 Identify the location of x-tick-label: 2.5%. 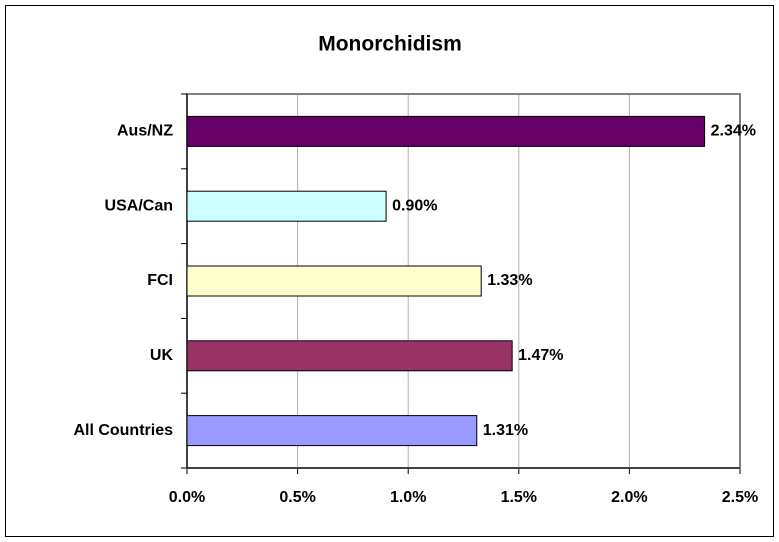
(740, 497).